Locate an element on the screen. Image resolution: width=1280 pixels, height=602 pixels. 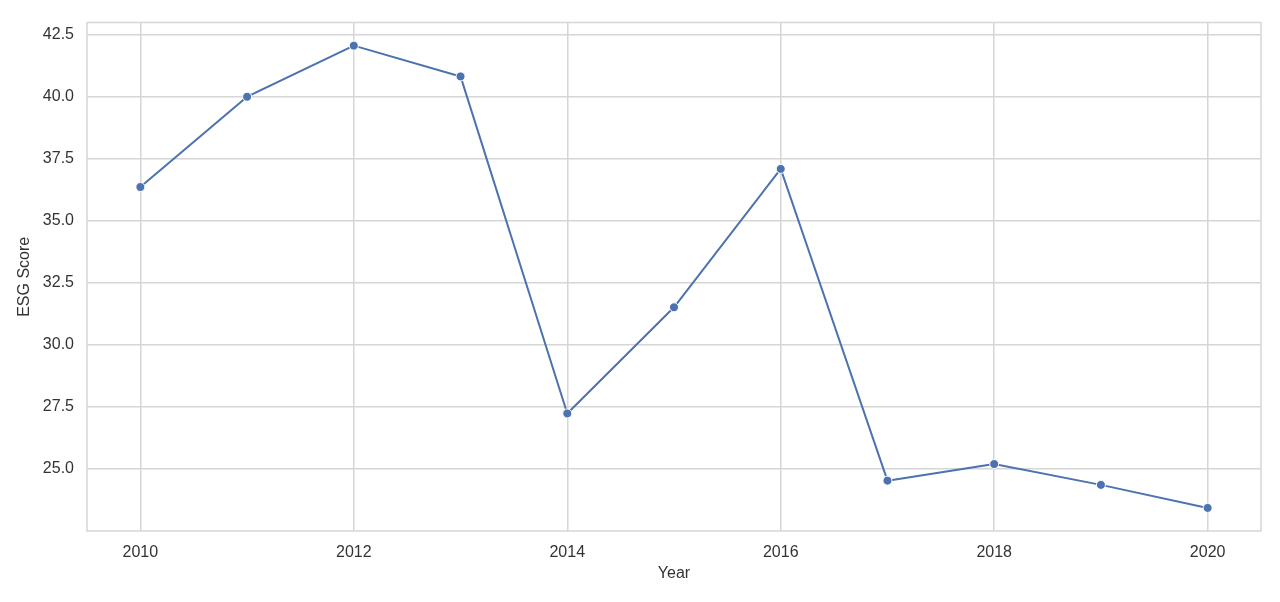
y-tick-label: 27.5 is located at coordinates (58, 406).